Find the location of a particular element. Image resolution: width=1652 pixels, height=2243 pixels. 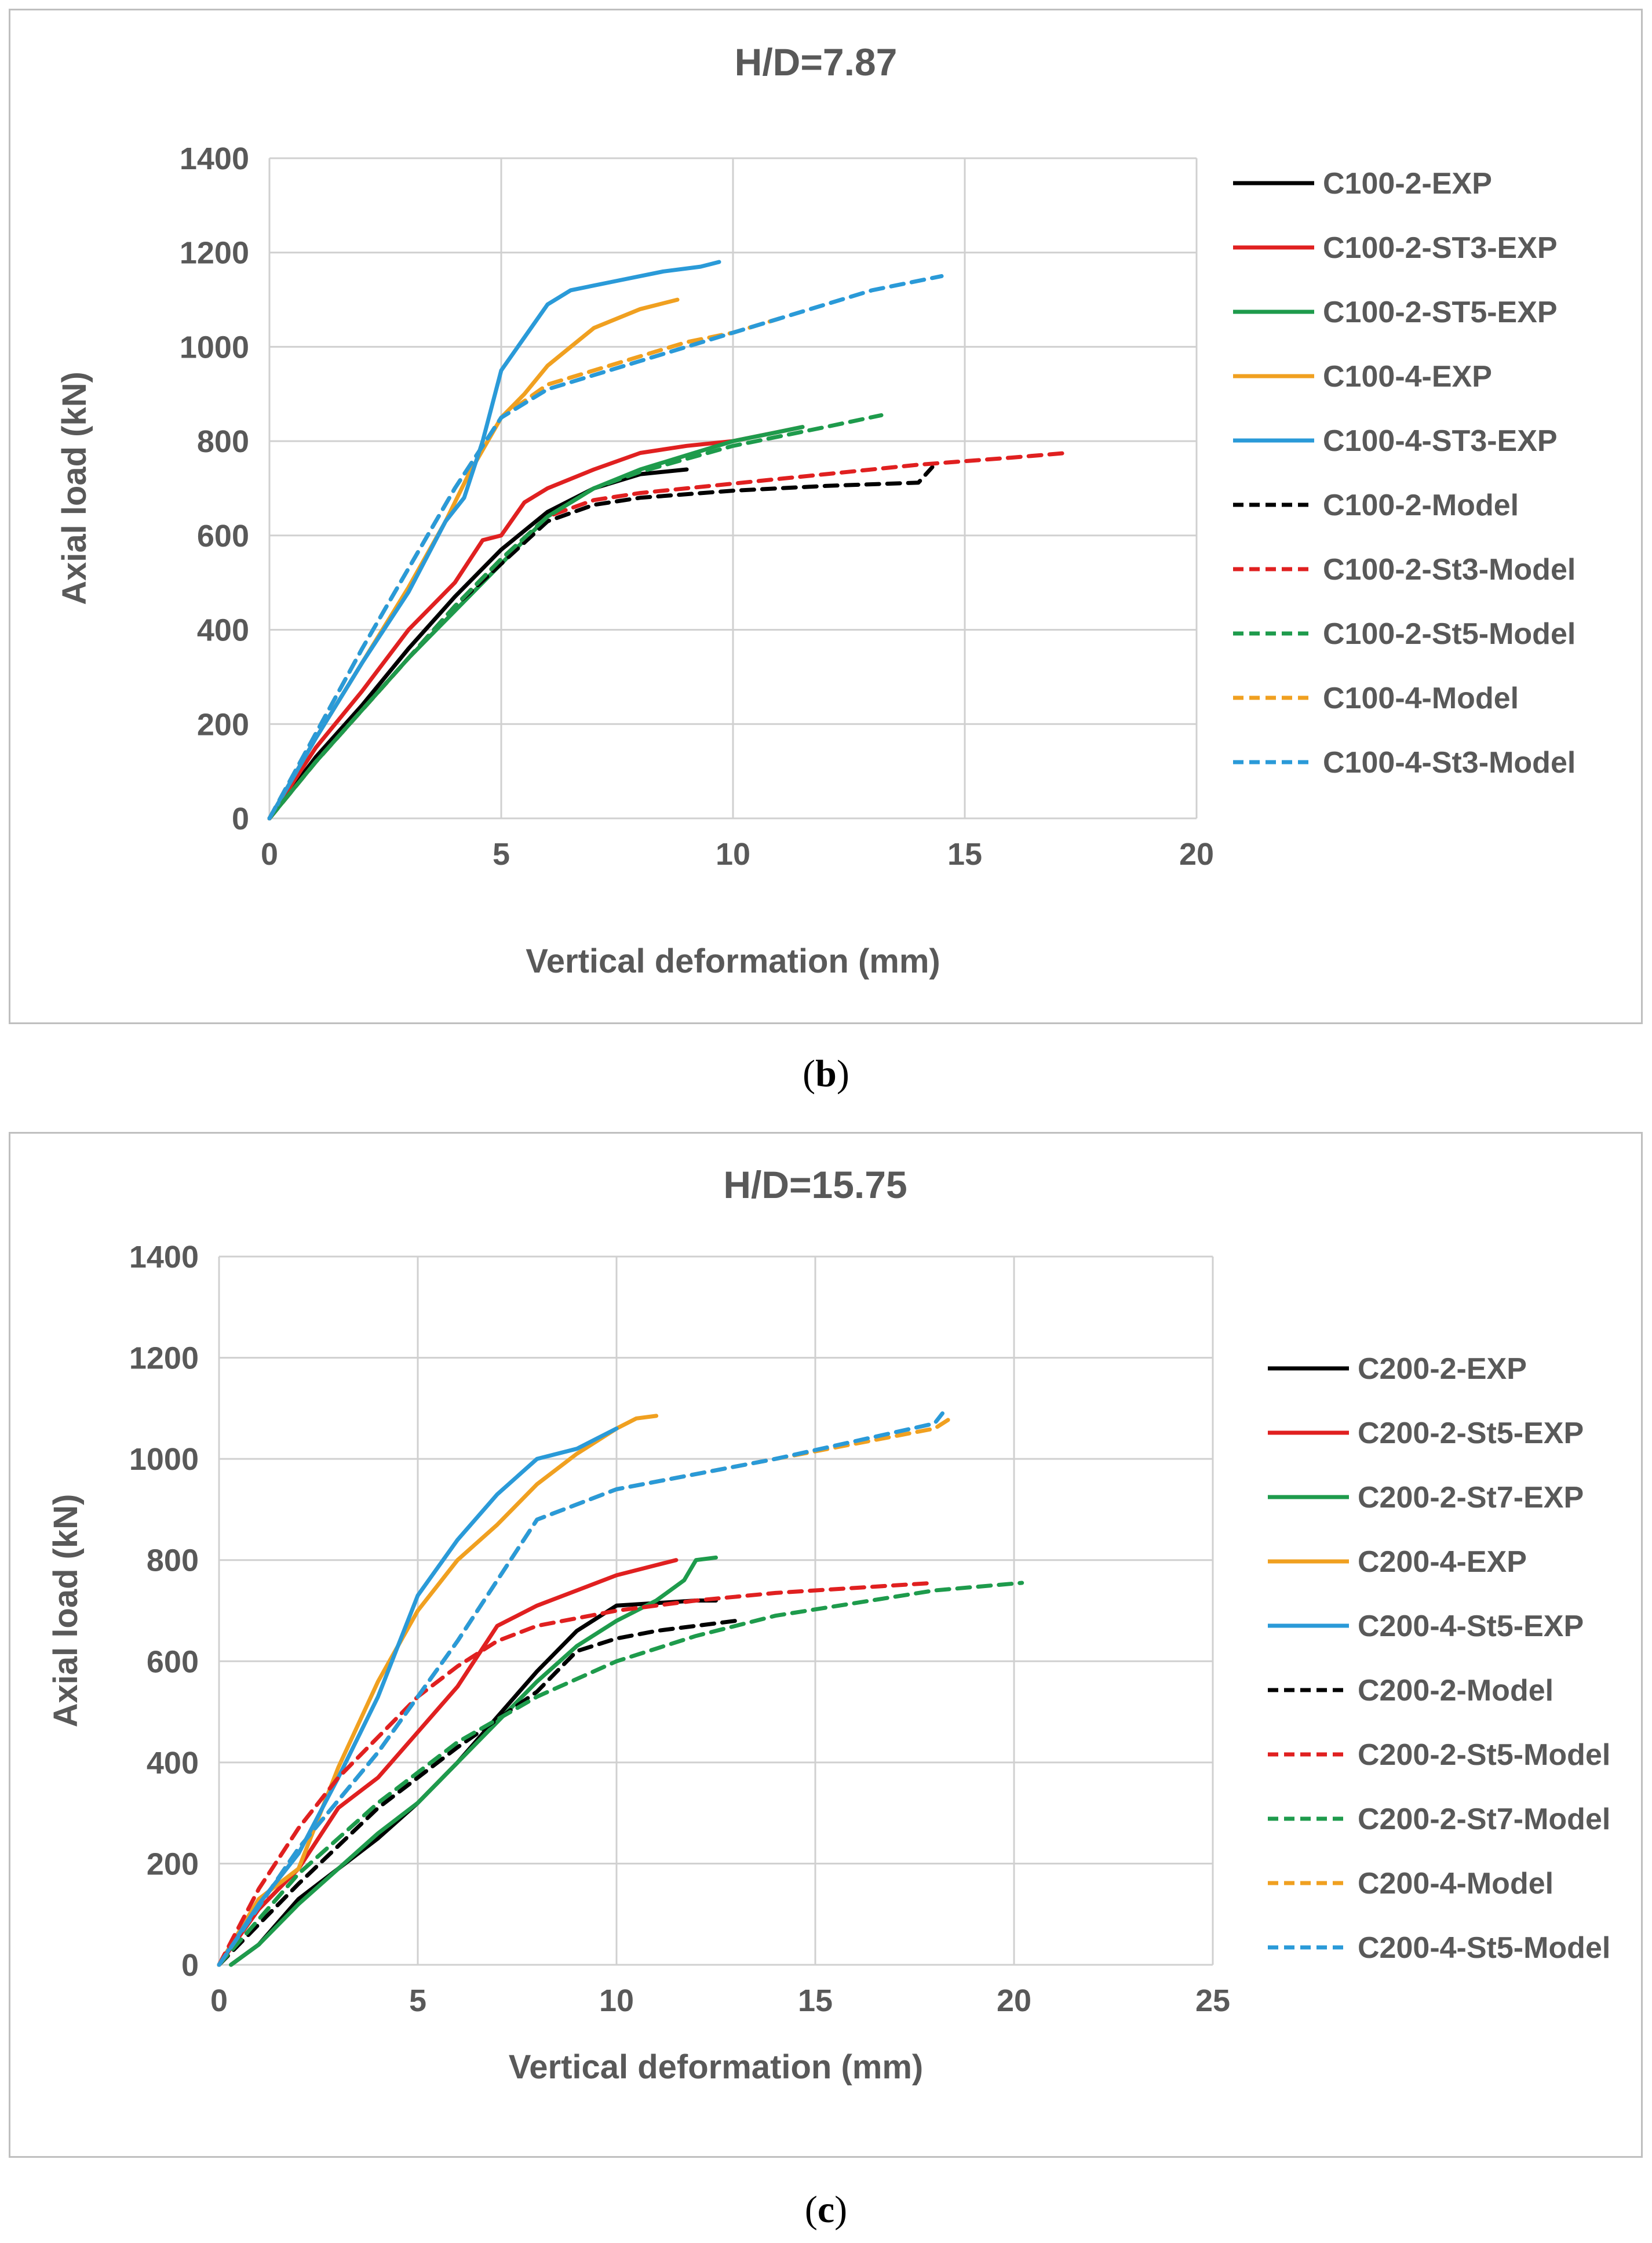

series-line-c200-2-st5-model is located at coordinates (577, 1774).